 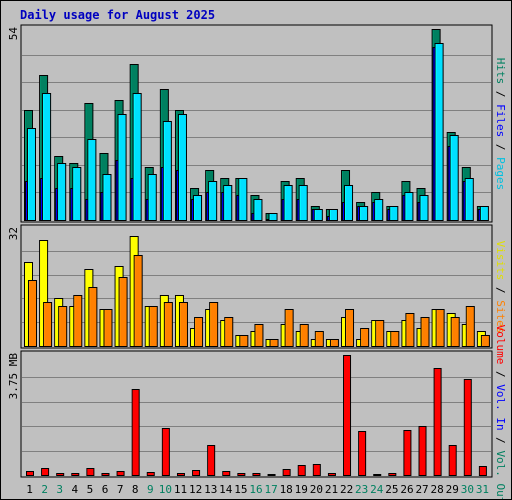 I want to click on x-tick-label: 31, so click(x=482, y=489).